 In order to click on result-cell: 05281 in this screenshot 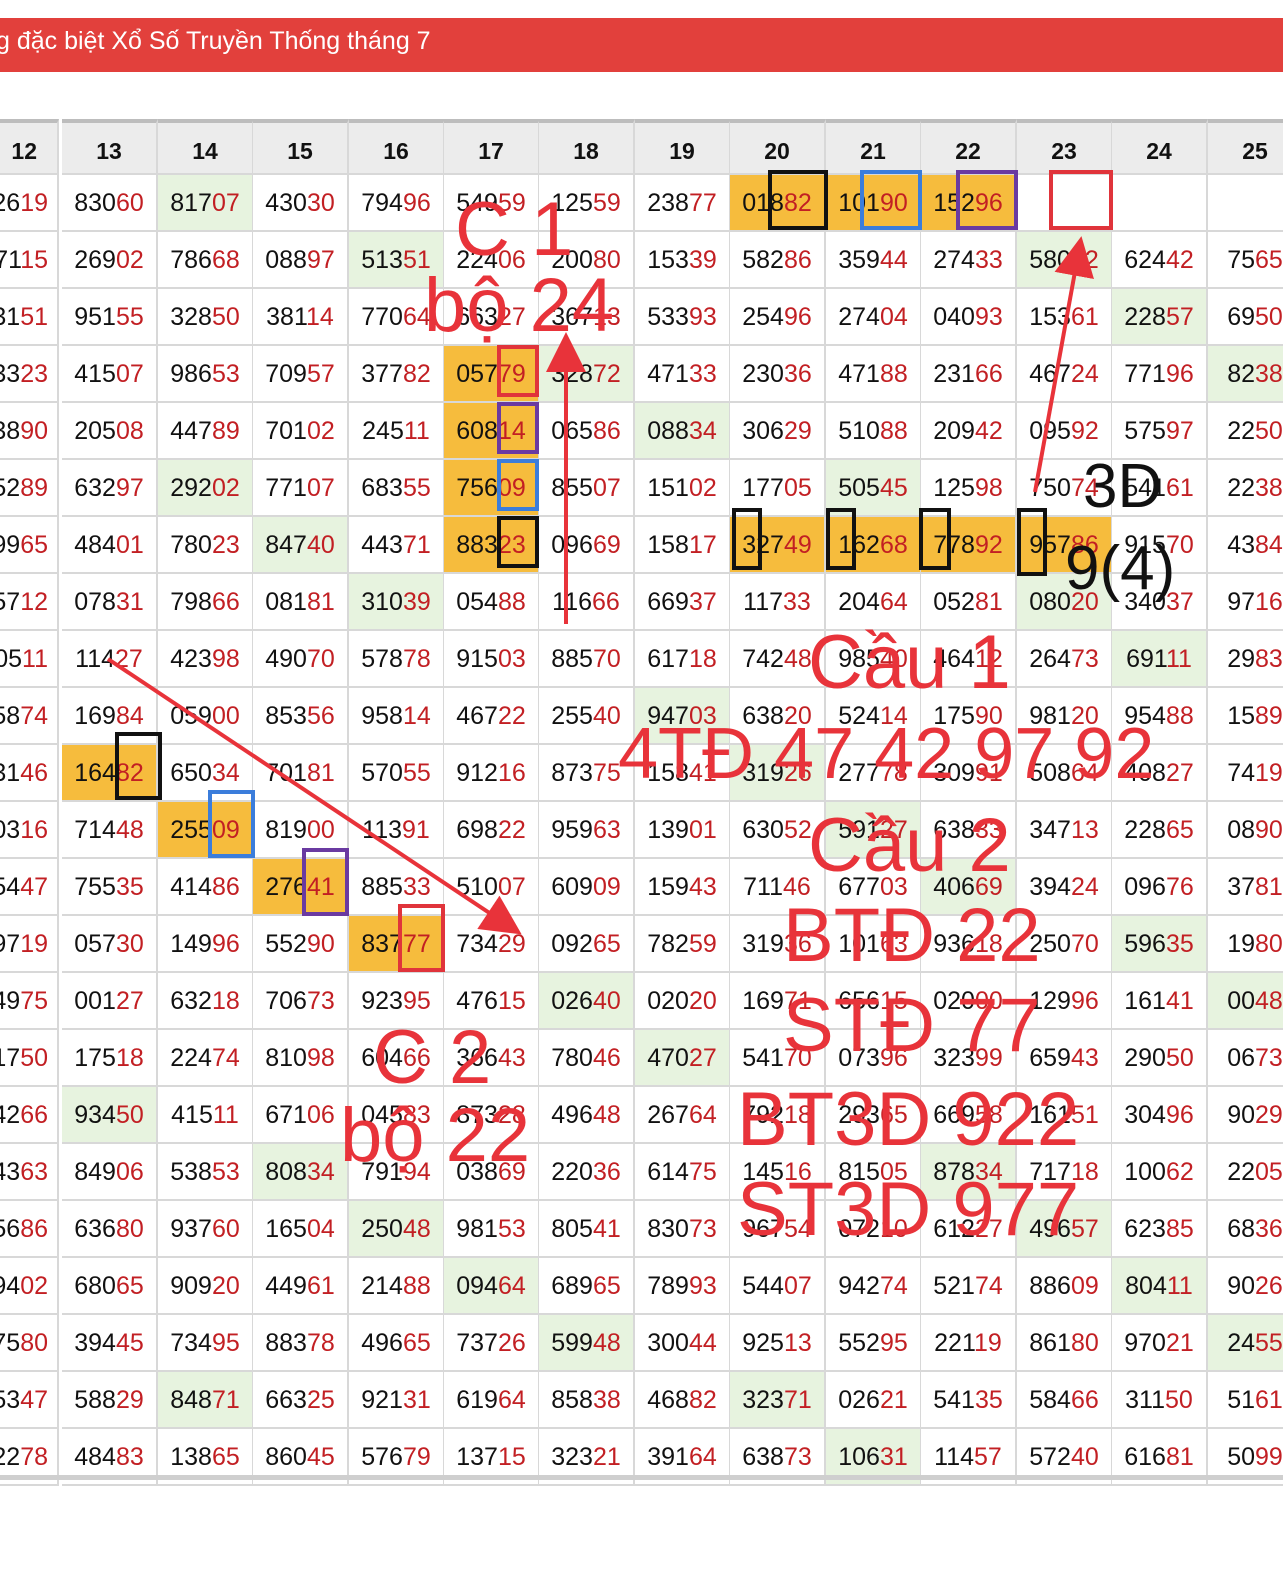, I will do `click(969, 602)`.